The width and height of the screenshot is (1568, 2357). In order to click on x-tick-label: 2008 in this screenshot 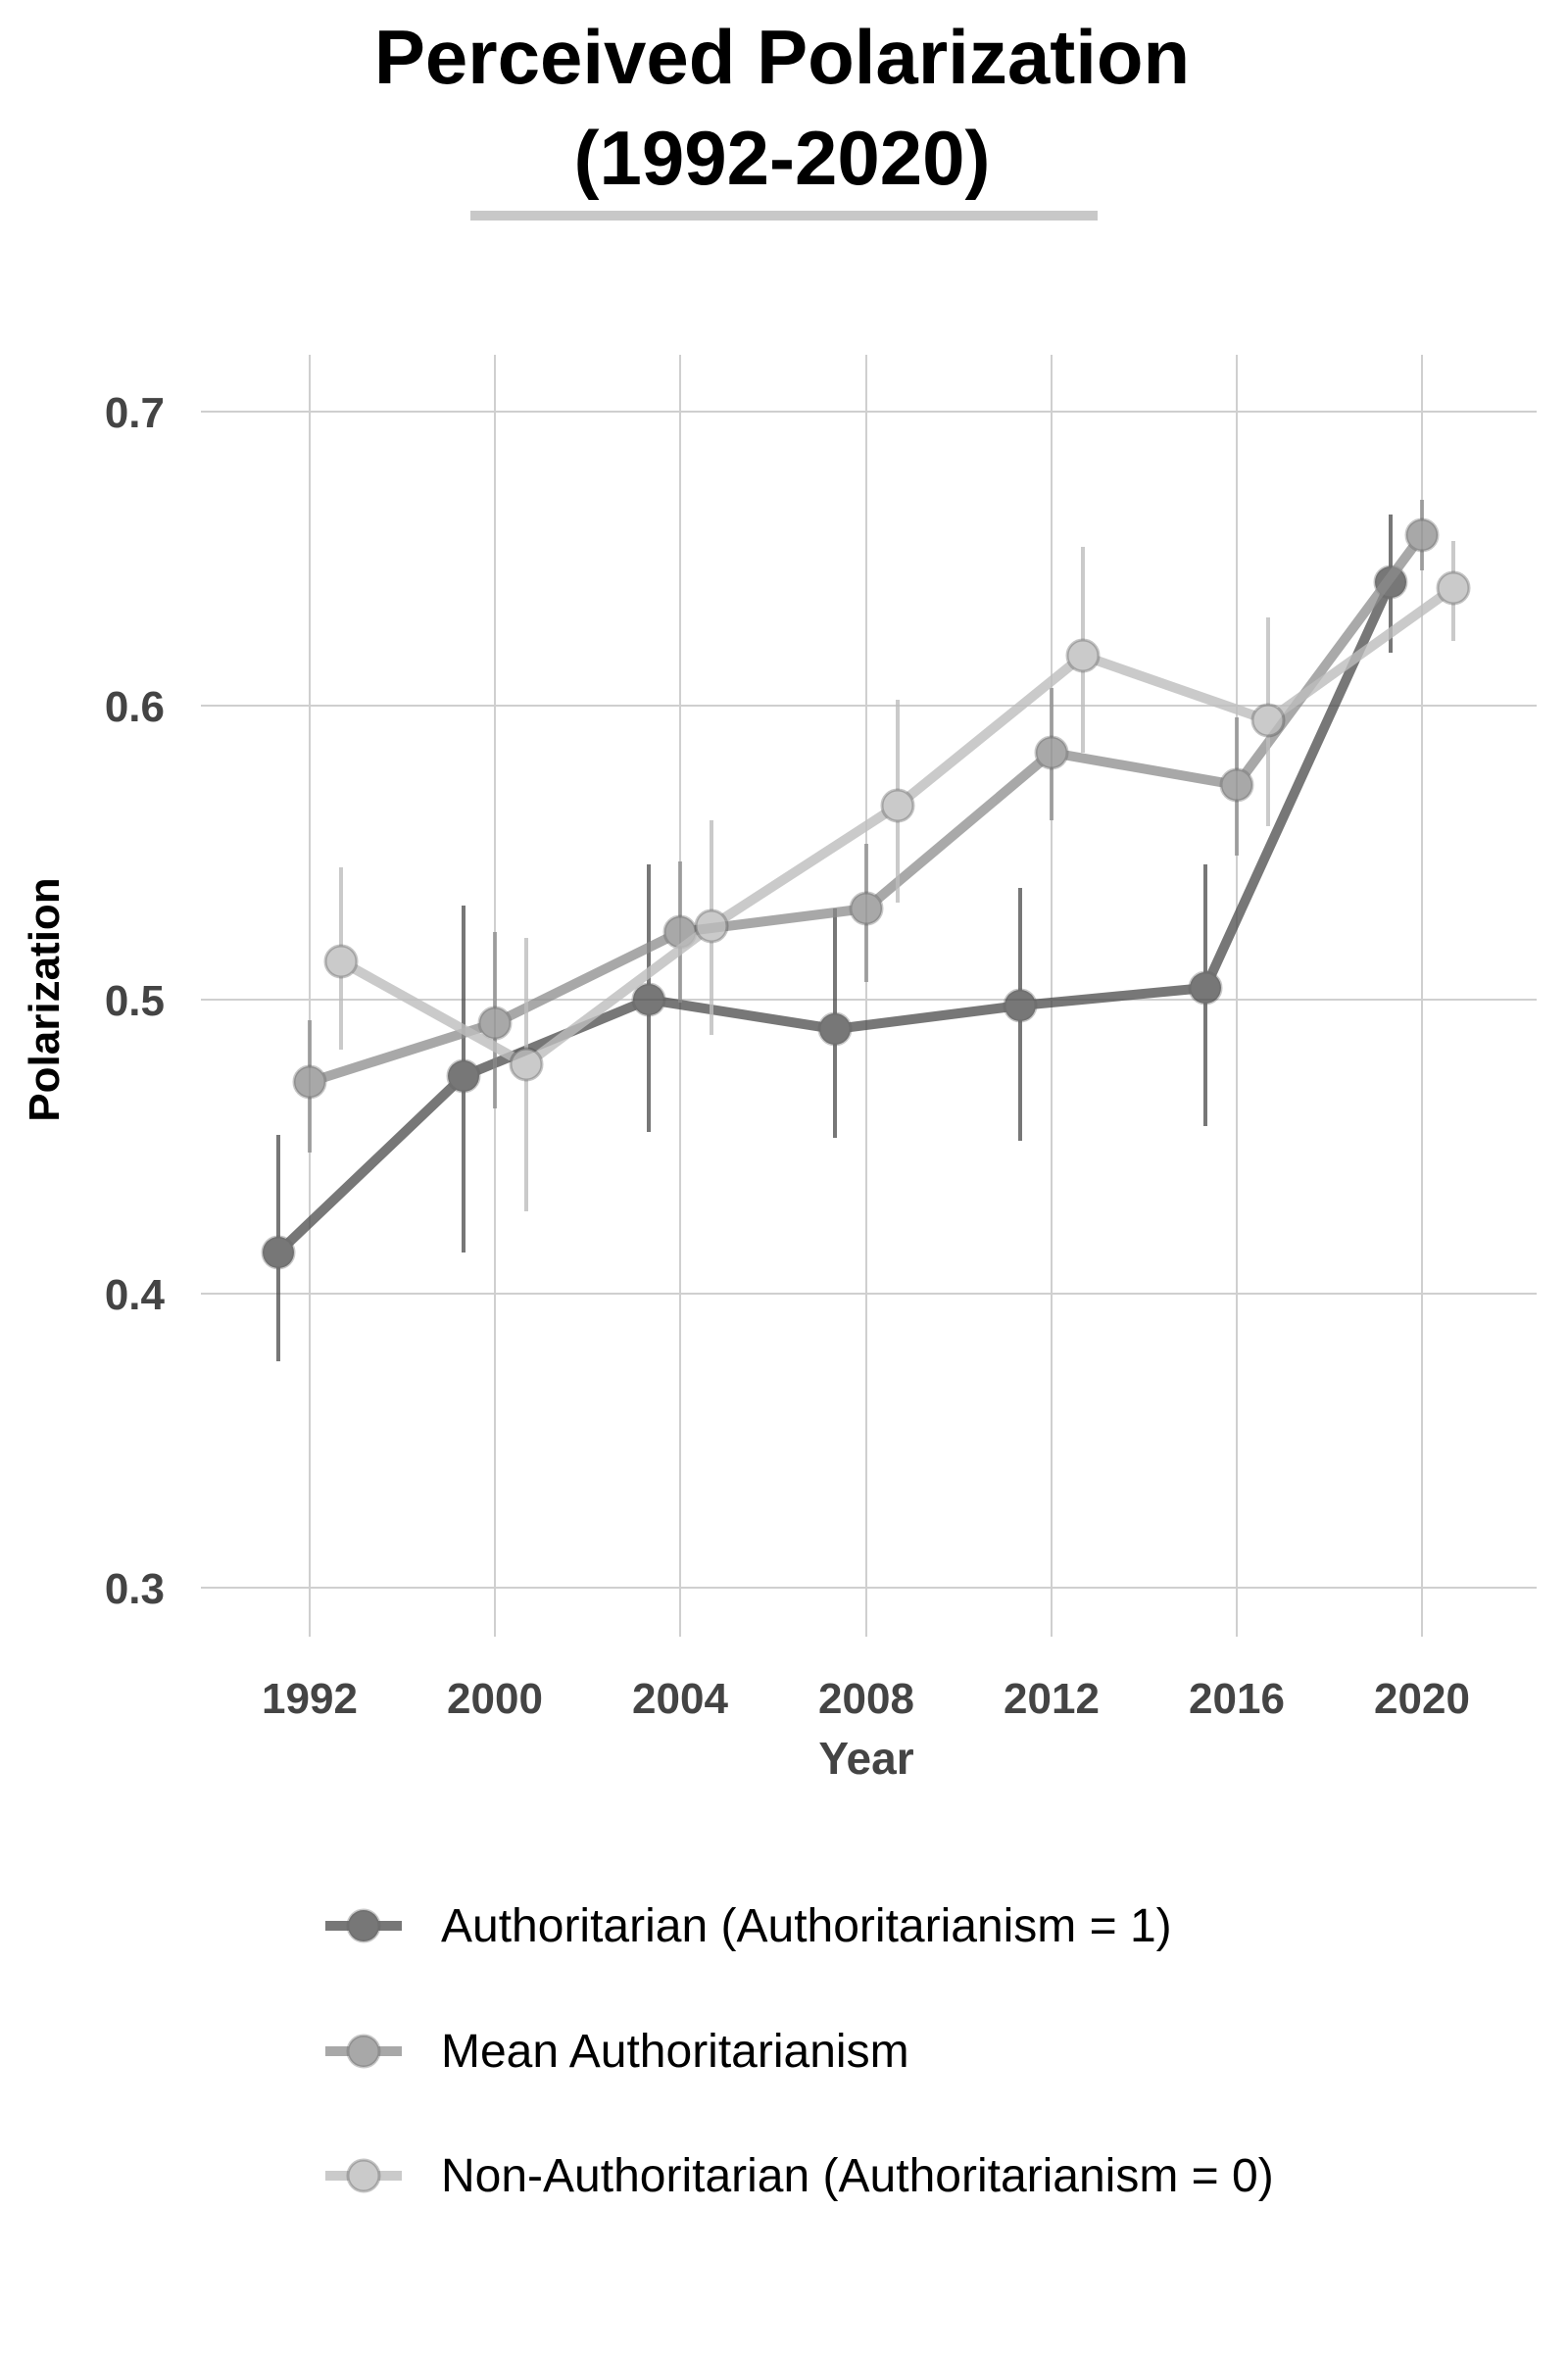, I will do `click(866, 1699)`.